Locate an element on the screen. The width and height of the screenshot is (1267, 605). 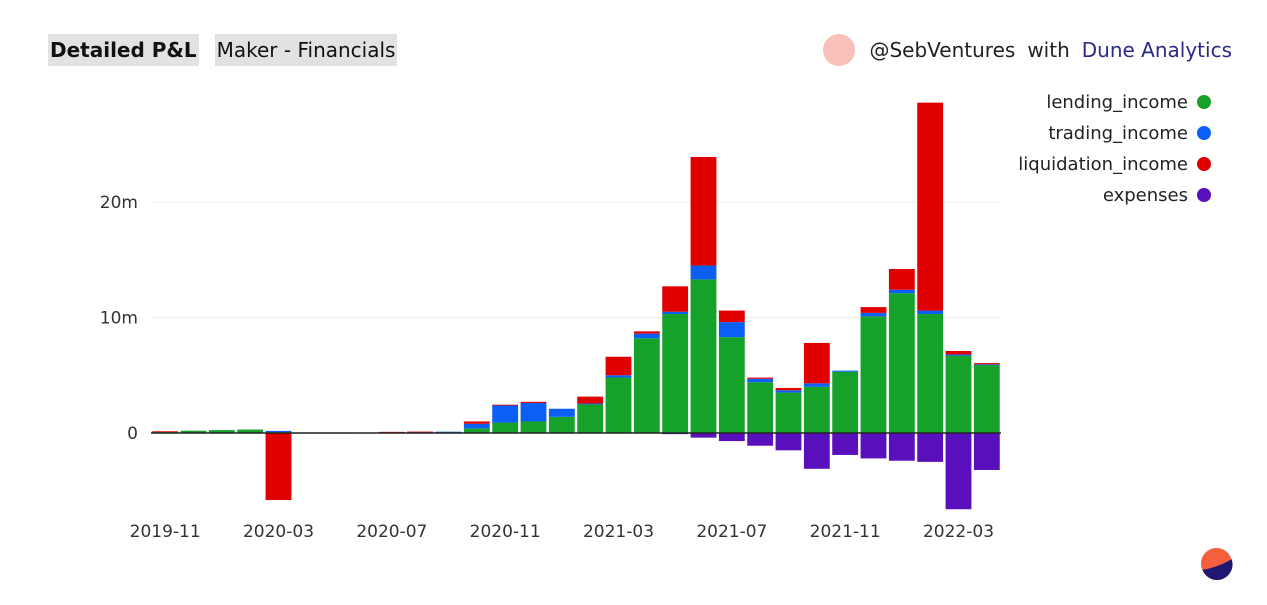
query-title: Maker - Financials is located at coordinates (306, 50).